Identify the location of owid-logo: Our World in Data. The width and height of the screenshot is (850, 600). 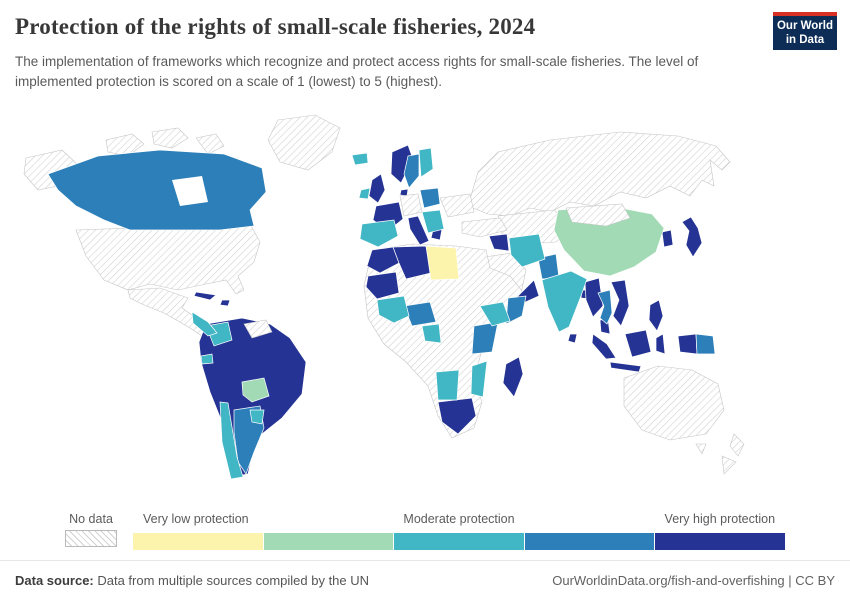
(805, 31).